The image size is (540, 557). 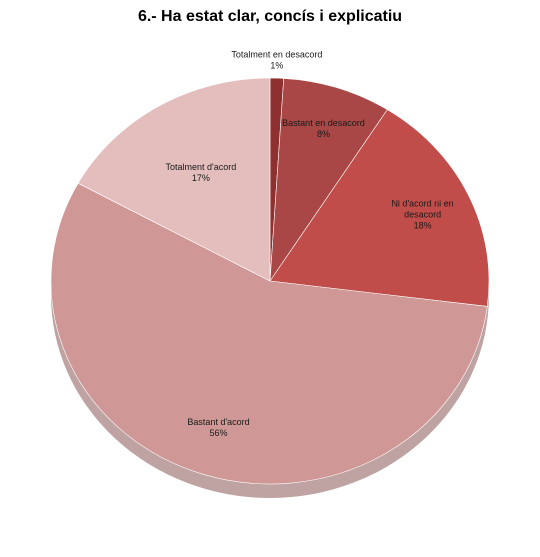 I want to click on pie-slice-totalment-d-acord, so click(x=174, y=179).